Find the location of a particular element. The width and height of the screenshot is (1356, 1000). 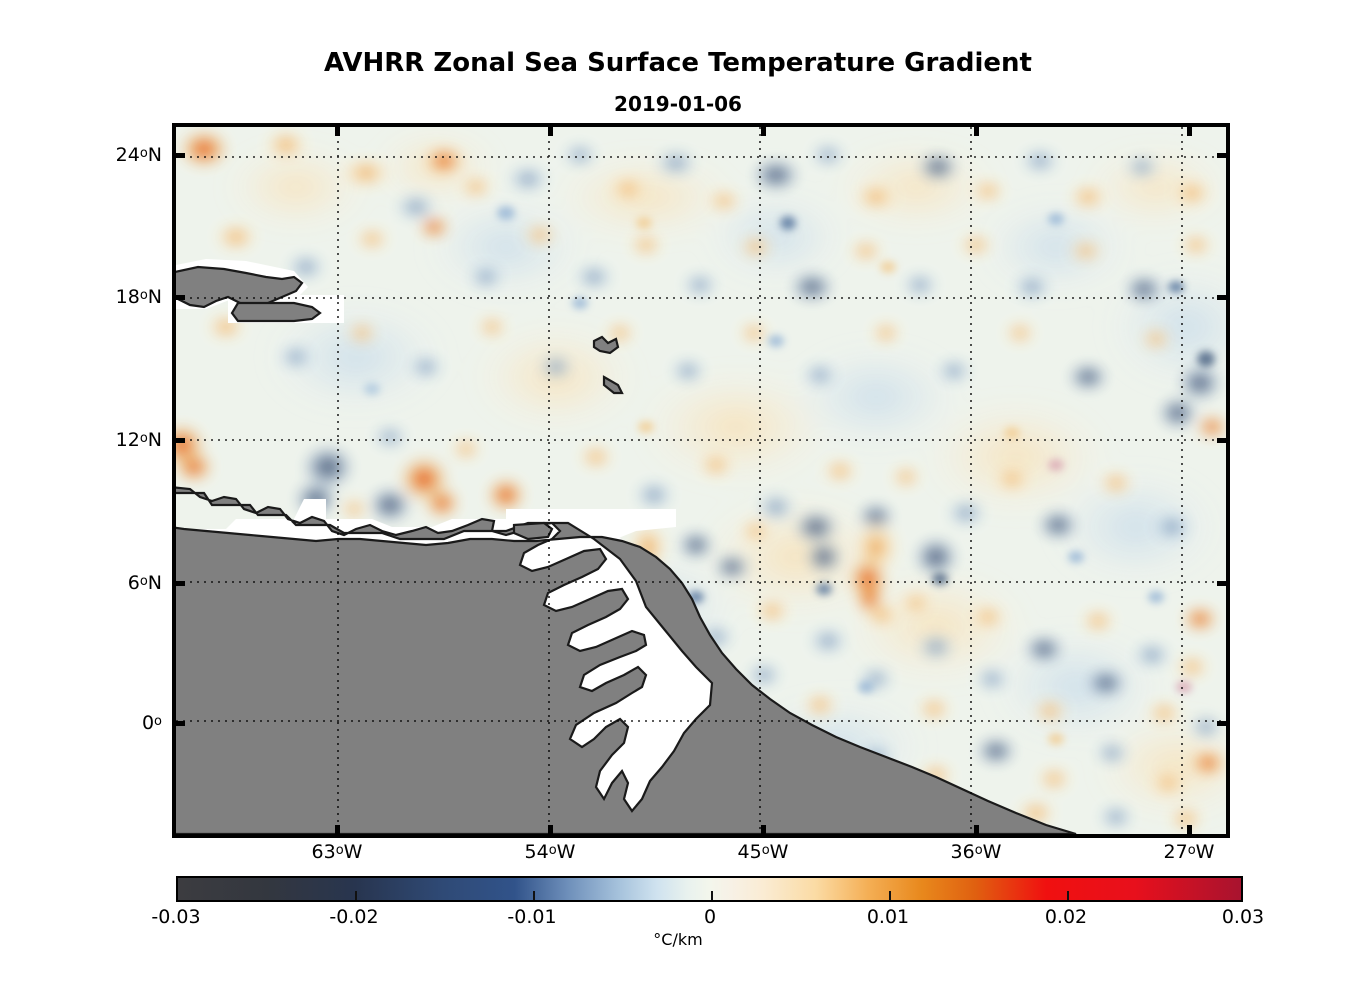

ytick-label-6n: 6oN is located at coordinates (107, 583).